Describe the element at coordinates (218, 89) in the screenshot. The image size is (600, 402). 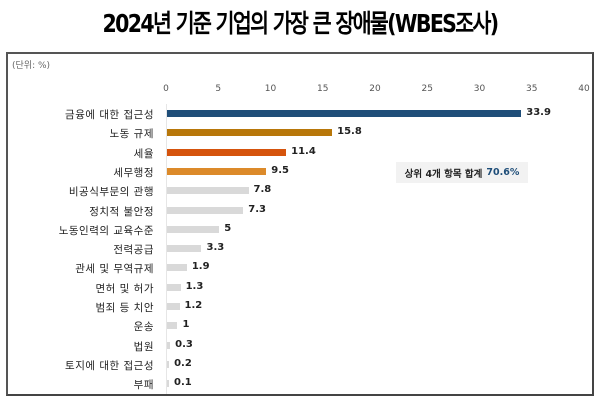
I see `x-tick: 5` at that location.